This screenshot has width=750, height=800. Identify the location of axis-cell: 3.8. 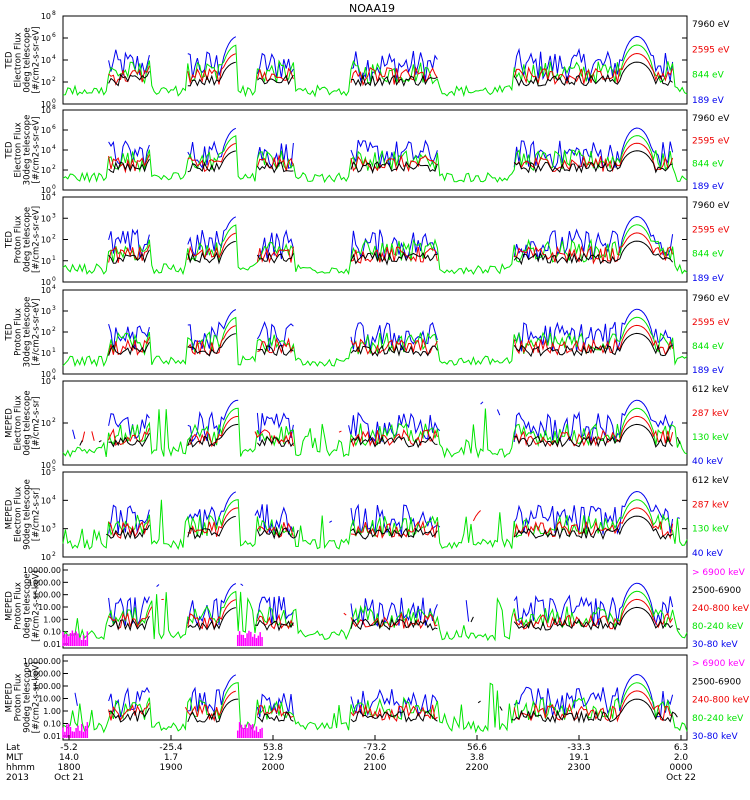
(477, 758).